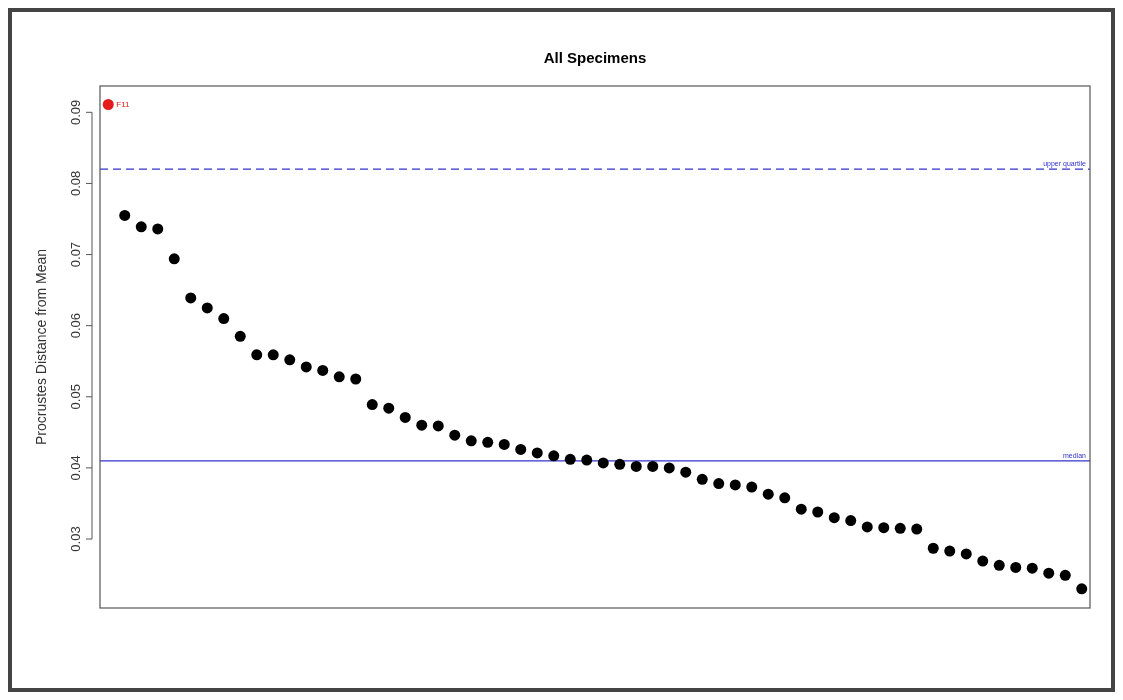 This screenshot has width=1123, height=700. Describe the element at coordinates (41, 347) in the screenshot. I see `y-axis-title: Procrustes Distance from Mean` at that location.